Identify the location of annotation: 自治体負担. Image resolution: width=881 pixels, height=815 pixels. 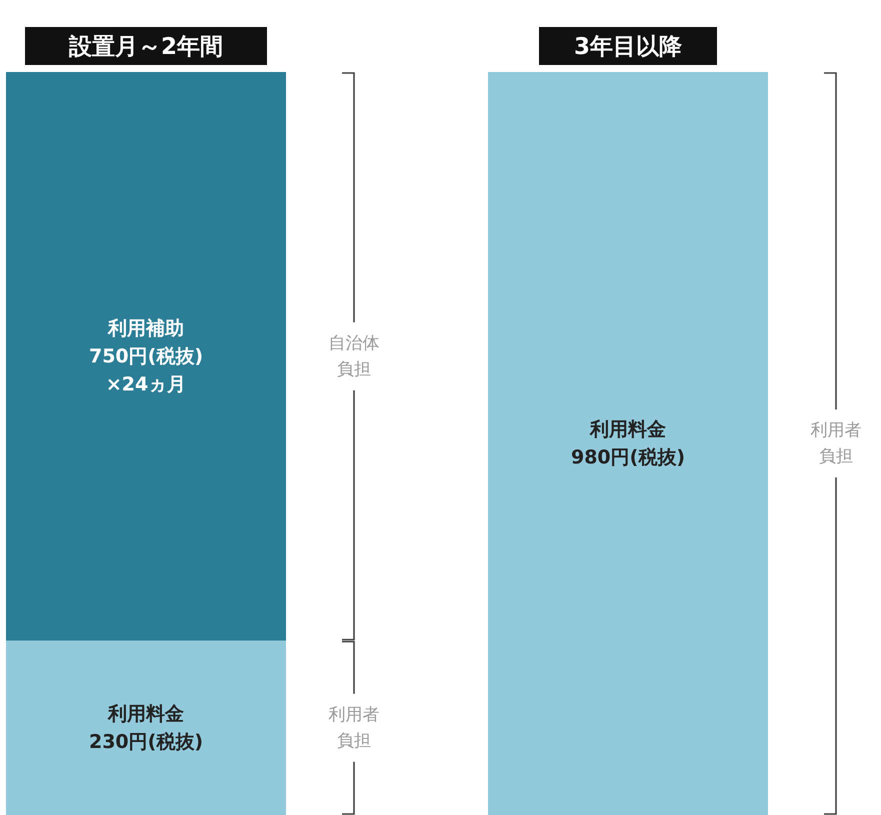
(354, 356).